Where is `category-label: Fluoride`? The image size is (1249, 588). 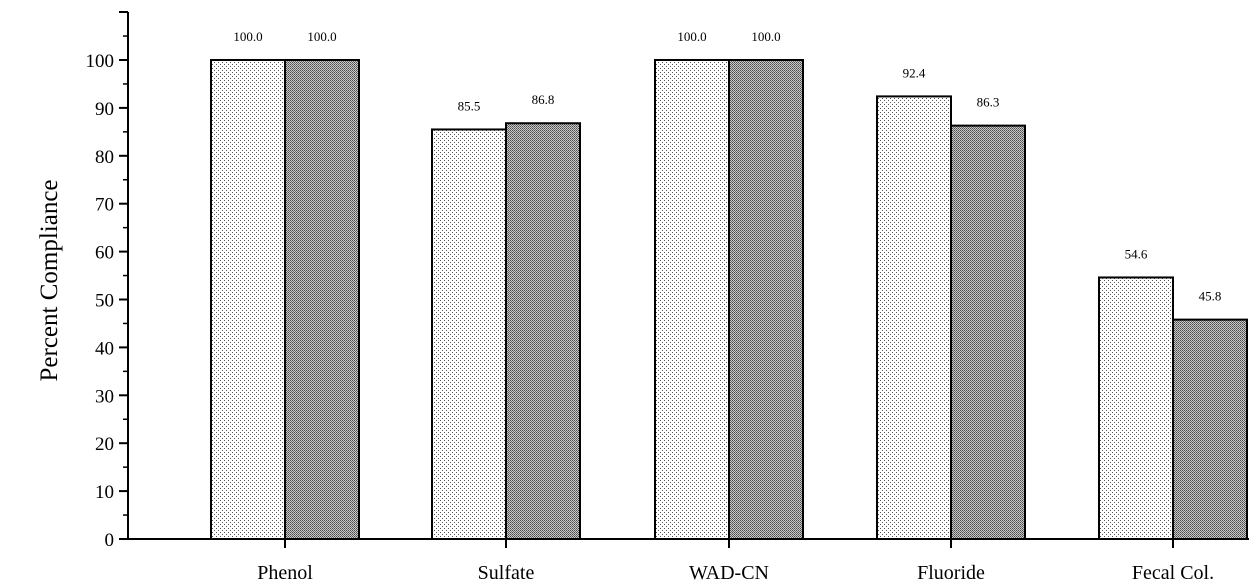
category-label: Fluoride is located at coordinates (951, 573).